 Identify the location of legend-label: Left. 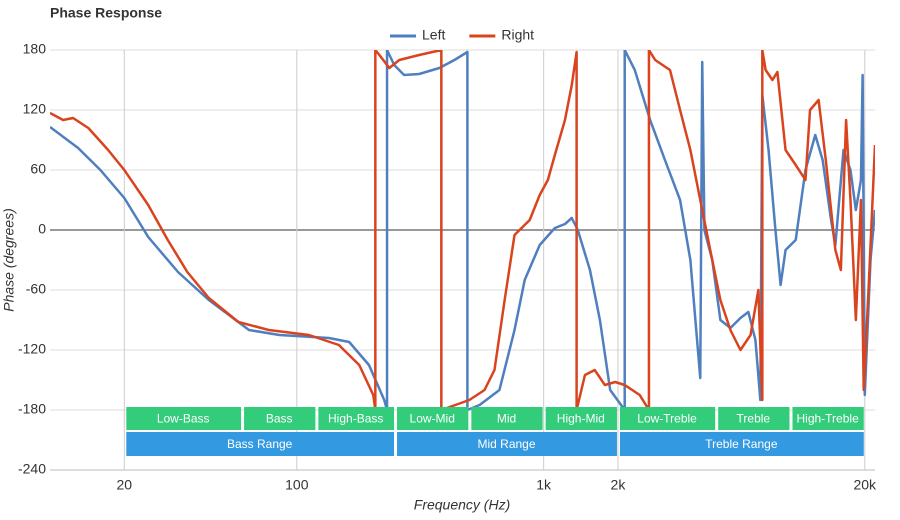
(433, 35).